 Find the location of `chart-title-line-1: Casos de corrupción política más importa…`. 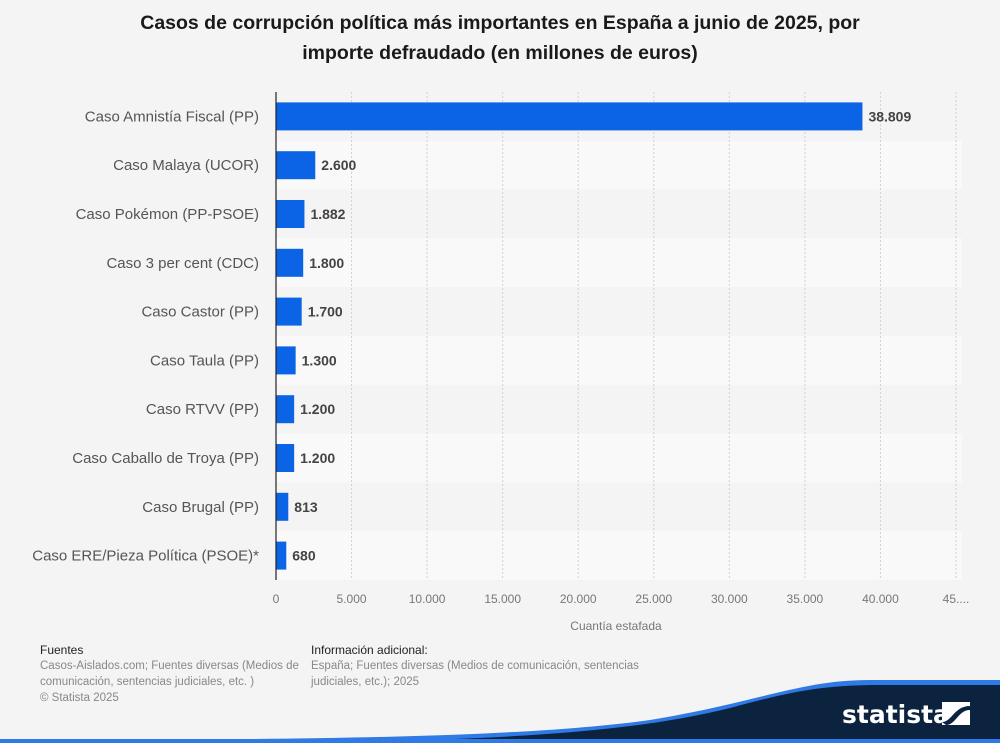

chart-title-line-1: Casos de corrupción política más importa… is located at coordinates (500, 23).